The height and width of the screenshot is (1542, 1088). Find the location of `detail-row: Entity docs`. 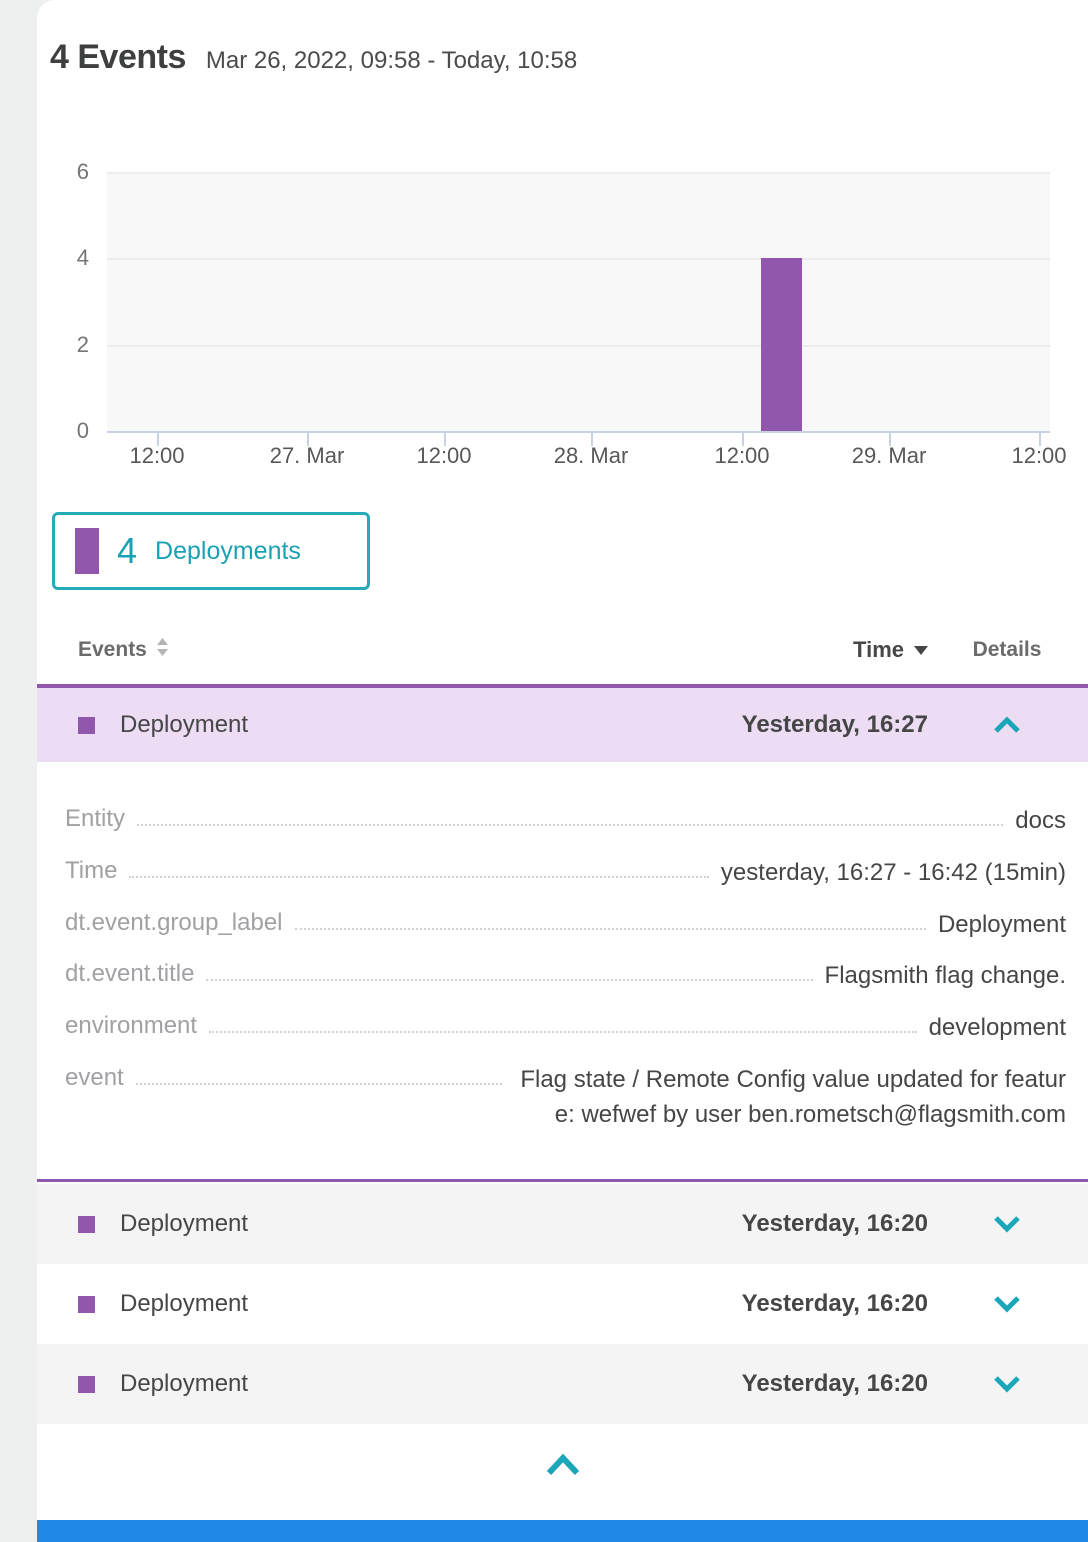

detail-row: Entity docs is located at coordinates (565, 821).